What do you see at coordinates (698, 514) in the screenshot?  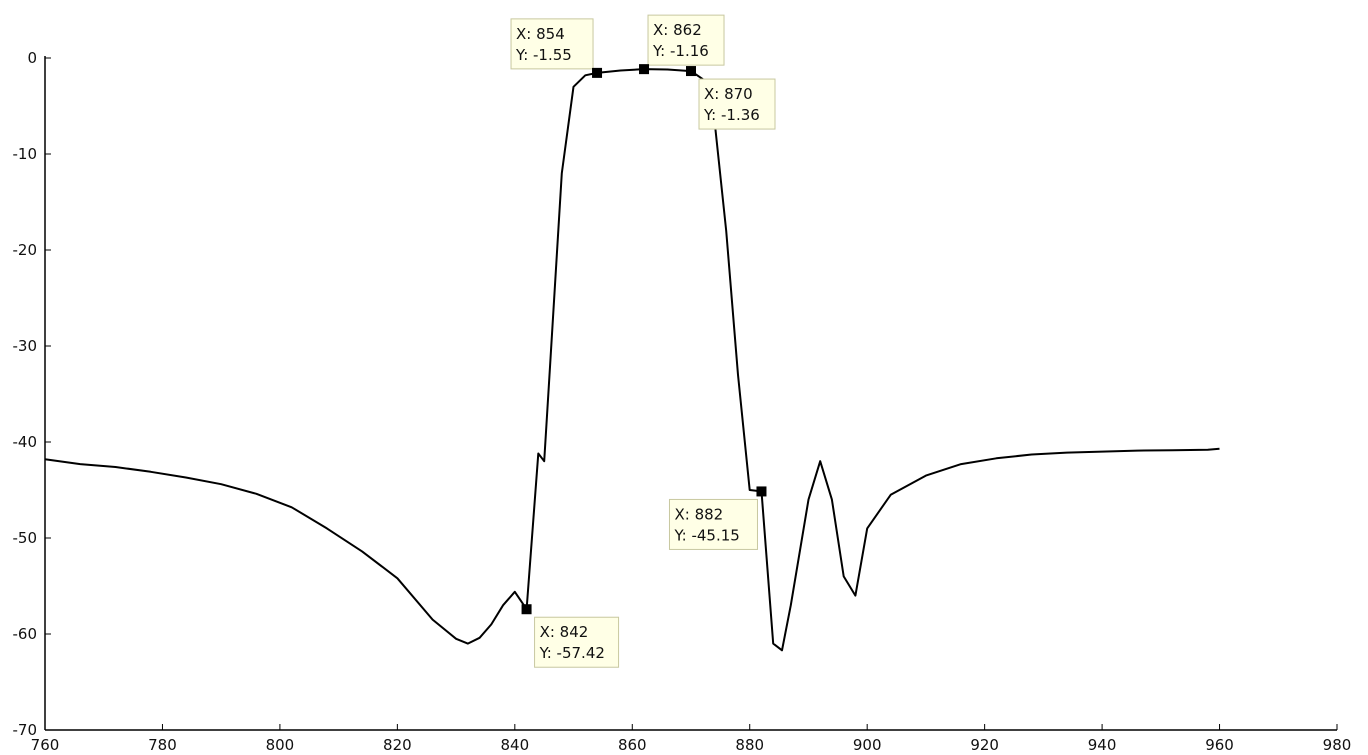 I see `datatip-x-label: X: 882` at bounding box center [698, 514].